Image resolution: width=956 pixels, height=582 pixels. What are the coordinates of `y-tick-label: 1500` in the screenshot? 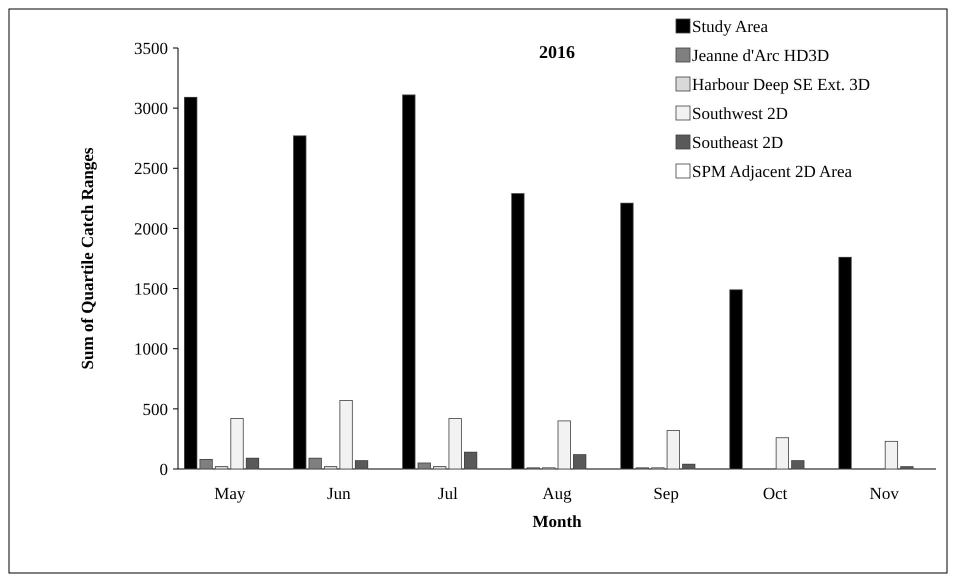 It's located at (151, 289).